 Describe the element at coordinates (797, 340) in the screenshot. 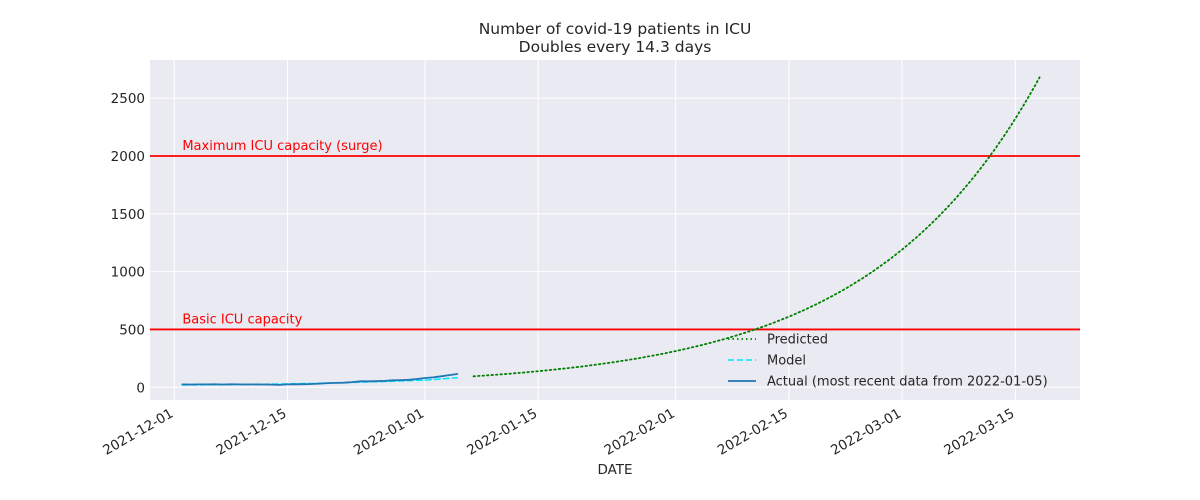

I see `legend-label: Predicted` at that location.